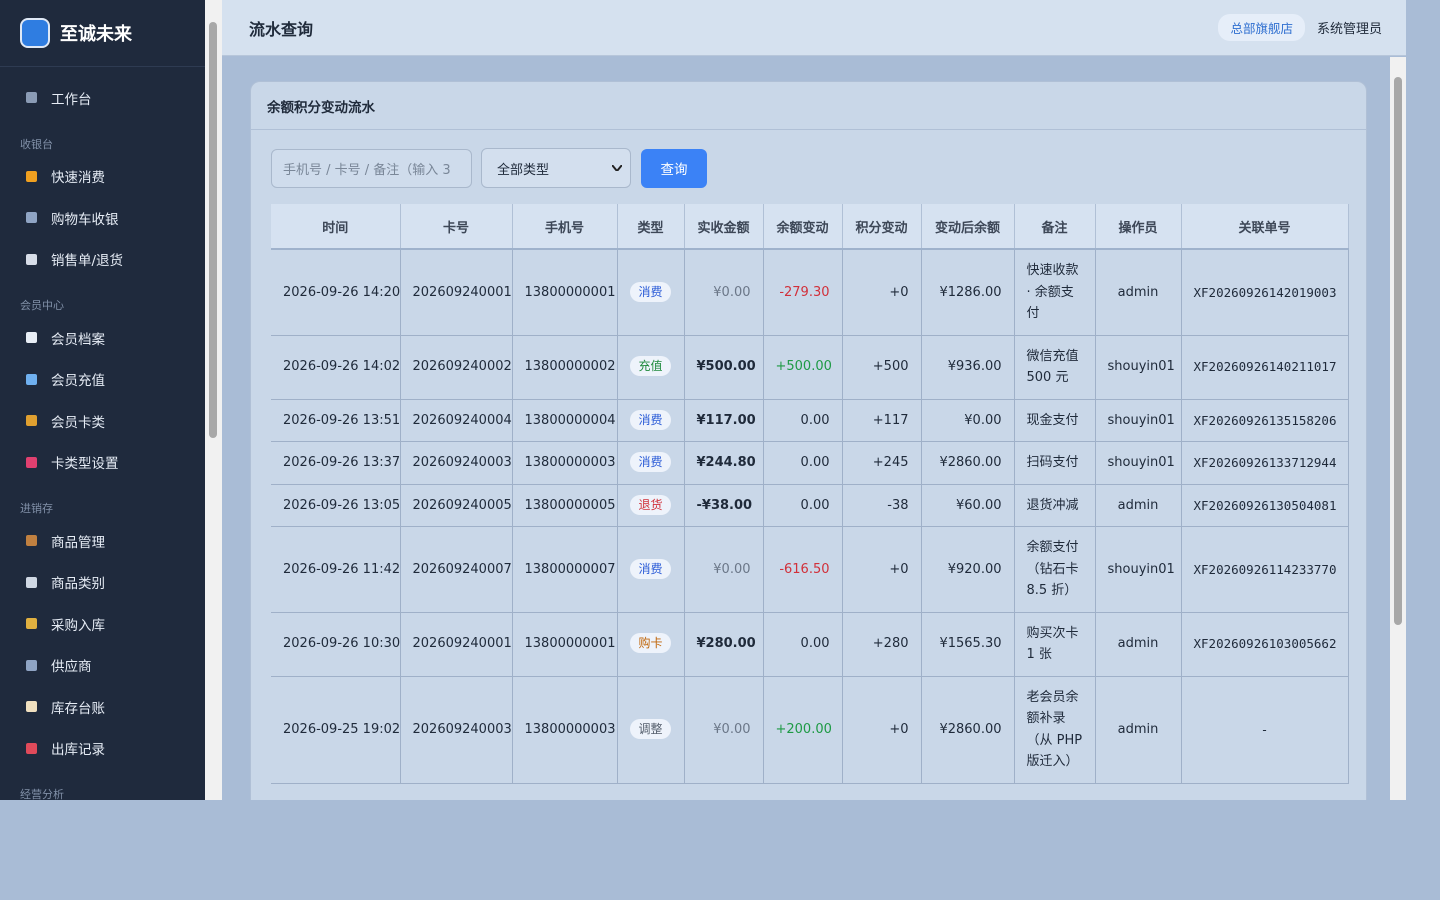 The image size is (1440, 900). I want to click on user-name: 系统管理员, so click(1349, 29).